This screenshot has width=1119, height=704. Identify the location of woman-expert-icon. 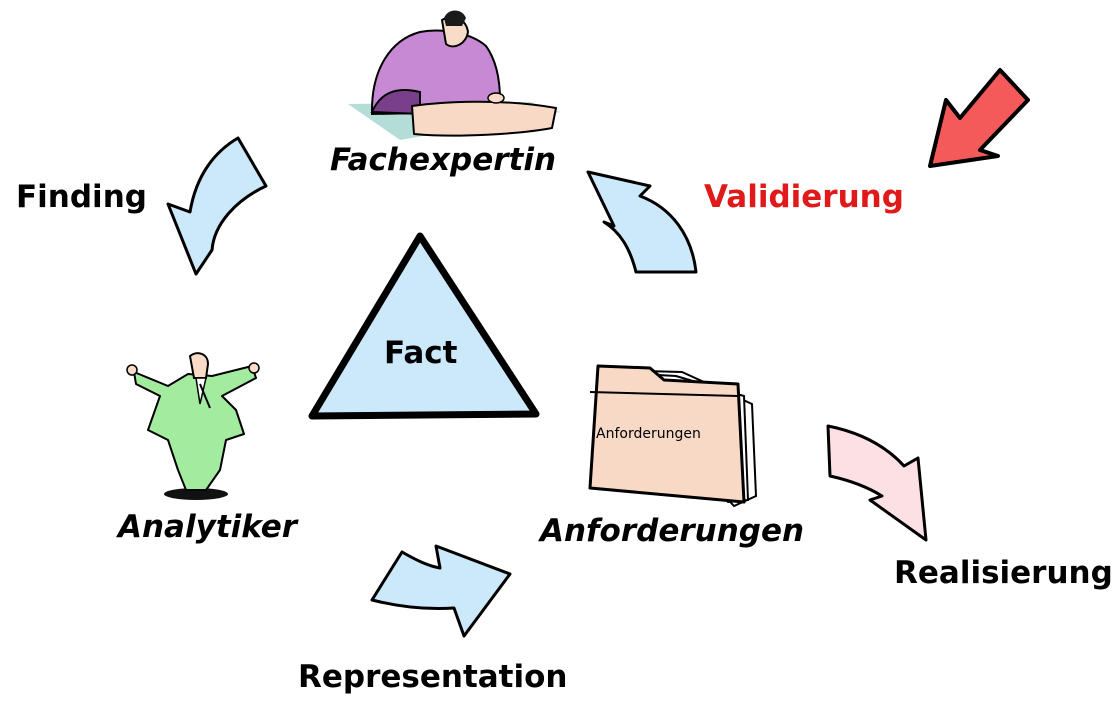
(454, 75).